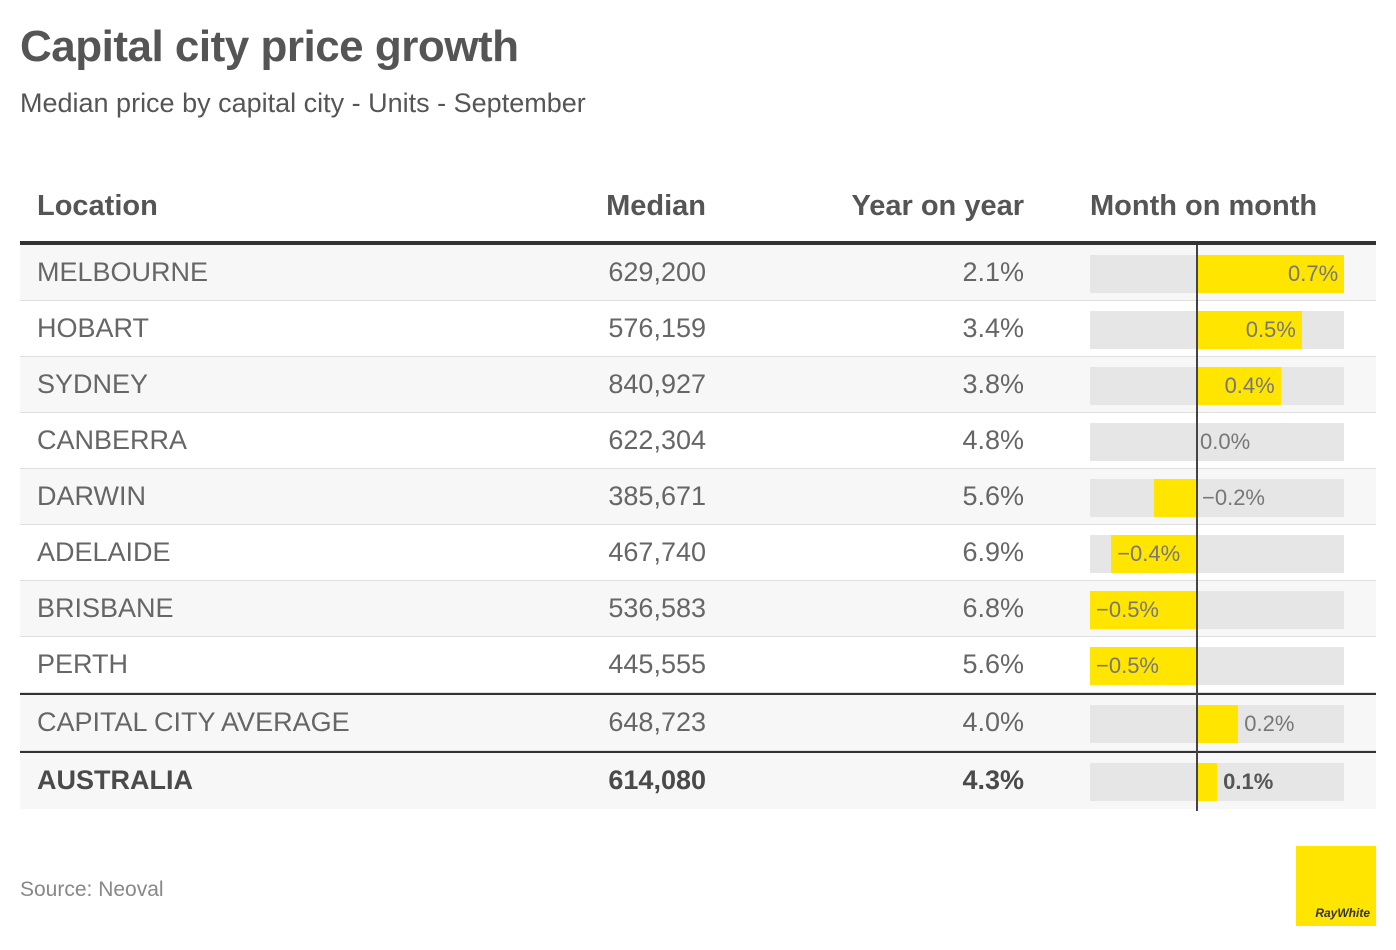 The width and height of the screenshot is (1396, 950). What do you see at coordinates (657, 664) in the screenshot?
I see `median-cell: 445,555` at bounding box center [657, 664].